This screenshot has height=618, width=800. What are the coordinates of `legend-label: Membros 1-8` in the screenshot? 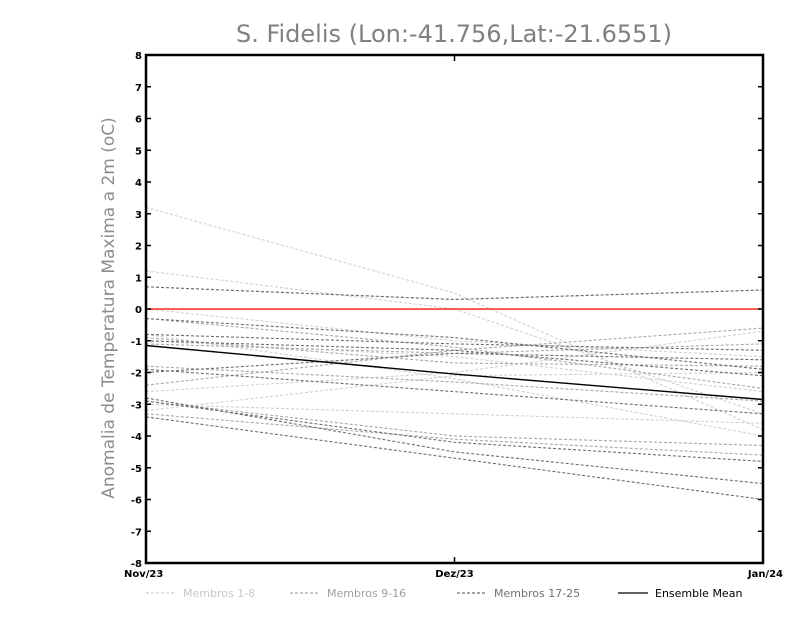 It's located at (219, 593).